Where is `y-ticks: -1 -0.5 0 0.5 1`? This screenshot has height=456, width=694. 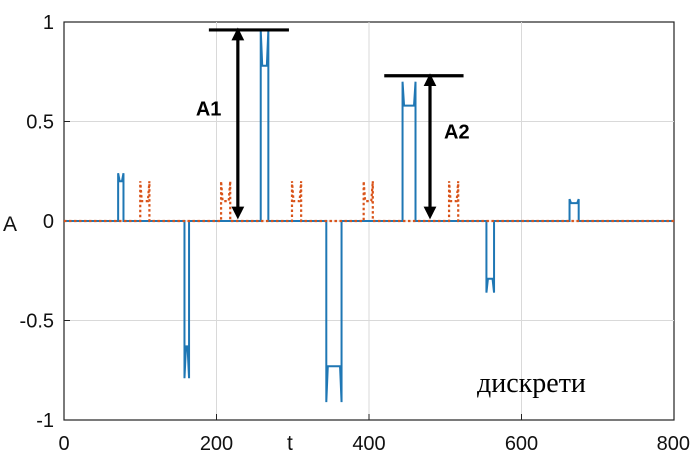 y-ticks: -1 -0.5 0 0.5 1 is located at coordinates (45, 222).